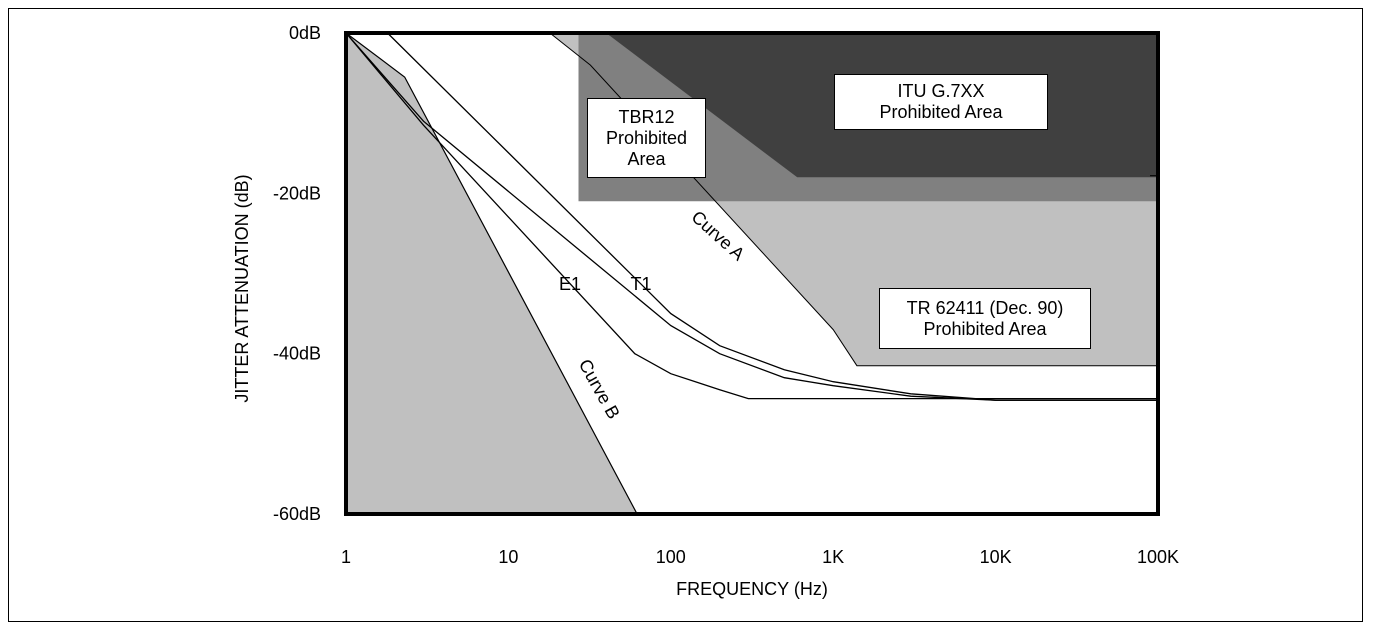 The height and width of the screenshot is (632, 1373). What do you see at coordinates (752, 589) in the screenshot?
I see `x-axis-label: FREQUENCY (Hz)` at bounding box center [752, 589].